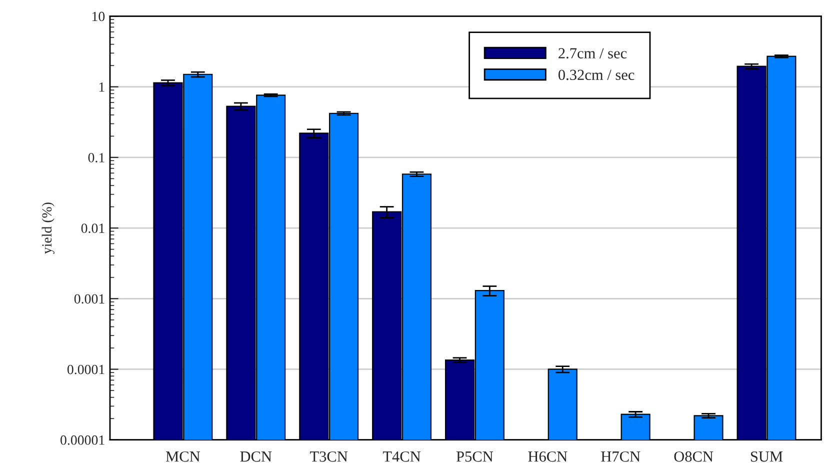 The image size is (827, 463). Describe the element at coordinates (475, 456) in the screenshot. I see `x-tick-label: P5CN` at that location.